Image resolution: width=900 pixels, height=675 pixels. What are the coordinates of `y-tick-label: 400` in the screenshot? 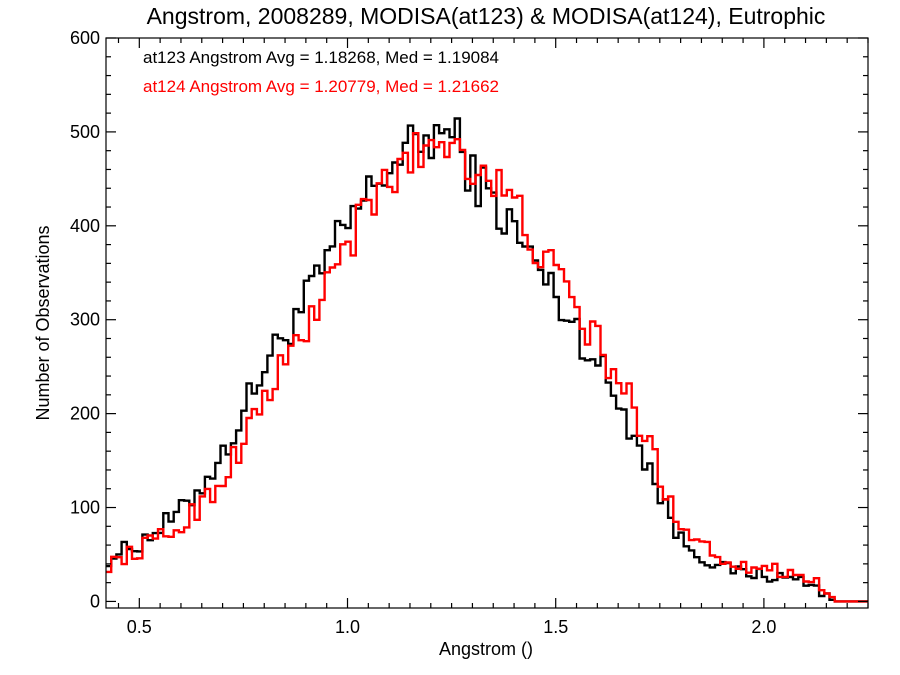 It's located at (85, 226).